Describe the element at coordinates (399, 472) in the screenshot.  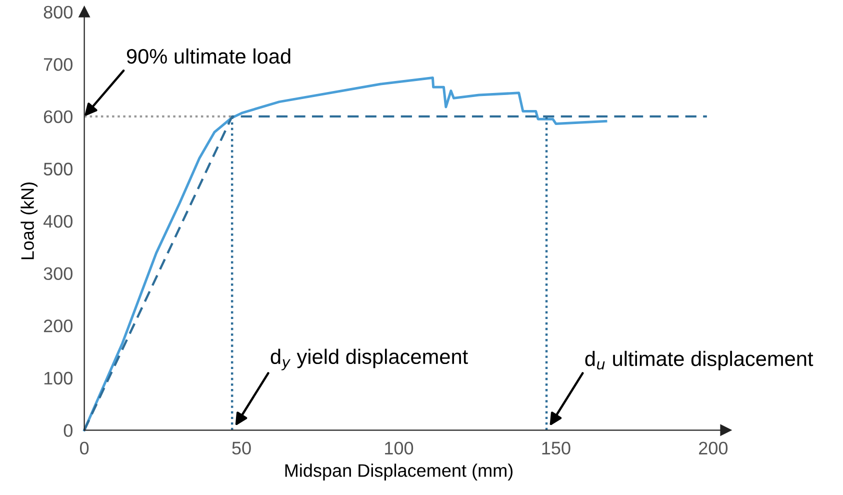
I see `x-axis-title: Midspan Displacement (mm)` at that location.